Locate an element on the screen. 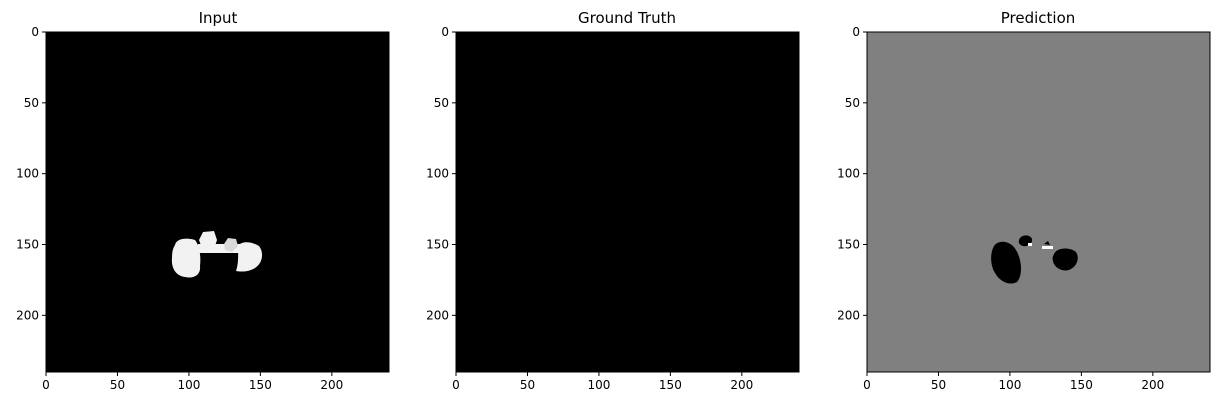 Image resolution: width=1222 pixels, height=407 pixels. panel-title: Input is located at coordinates (218, 18).